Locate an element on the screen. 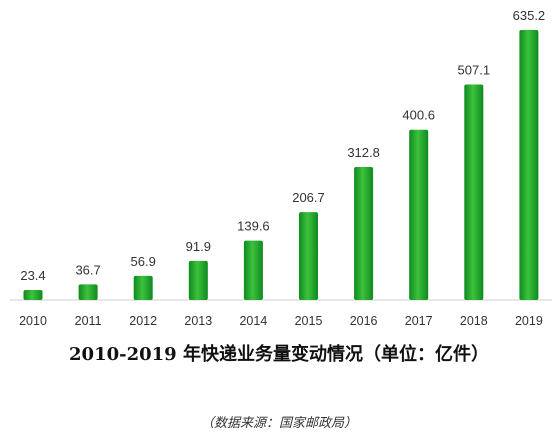 The height and width of the screenshot is (440, 558). bar-2019 is located at coordinates (529, 165).